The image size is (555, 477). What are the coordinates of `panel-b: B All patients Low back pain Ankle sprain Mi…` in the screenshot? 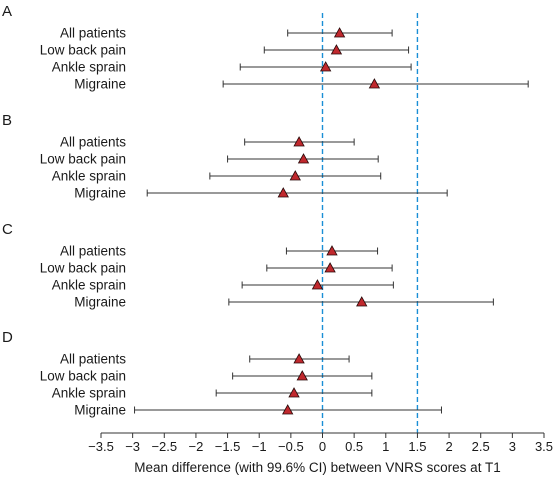 It's located at (225, 156).